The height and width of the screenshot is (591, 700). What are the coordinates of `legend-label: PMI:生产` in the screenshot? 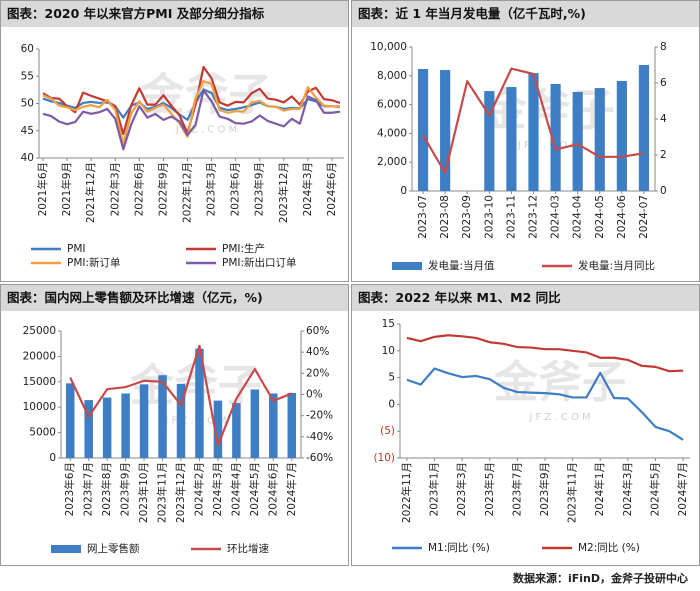 It's located at (243, 248).